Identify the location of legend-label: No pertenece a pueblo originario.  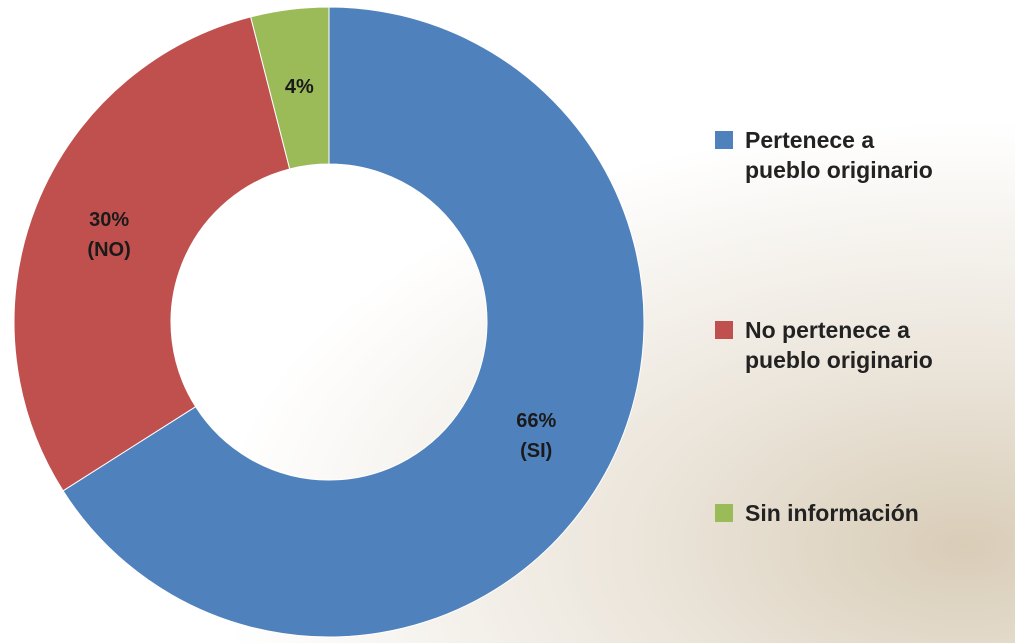
(839, 345).